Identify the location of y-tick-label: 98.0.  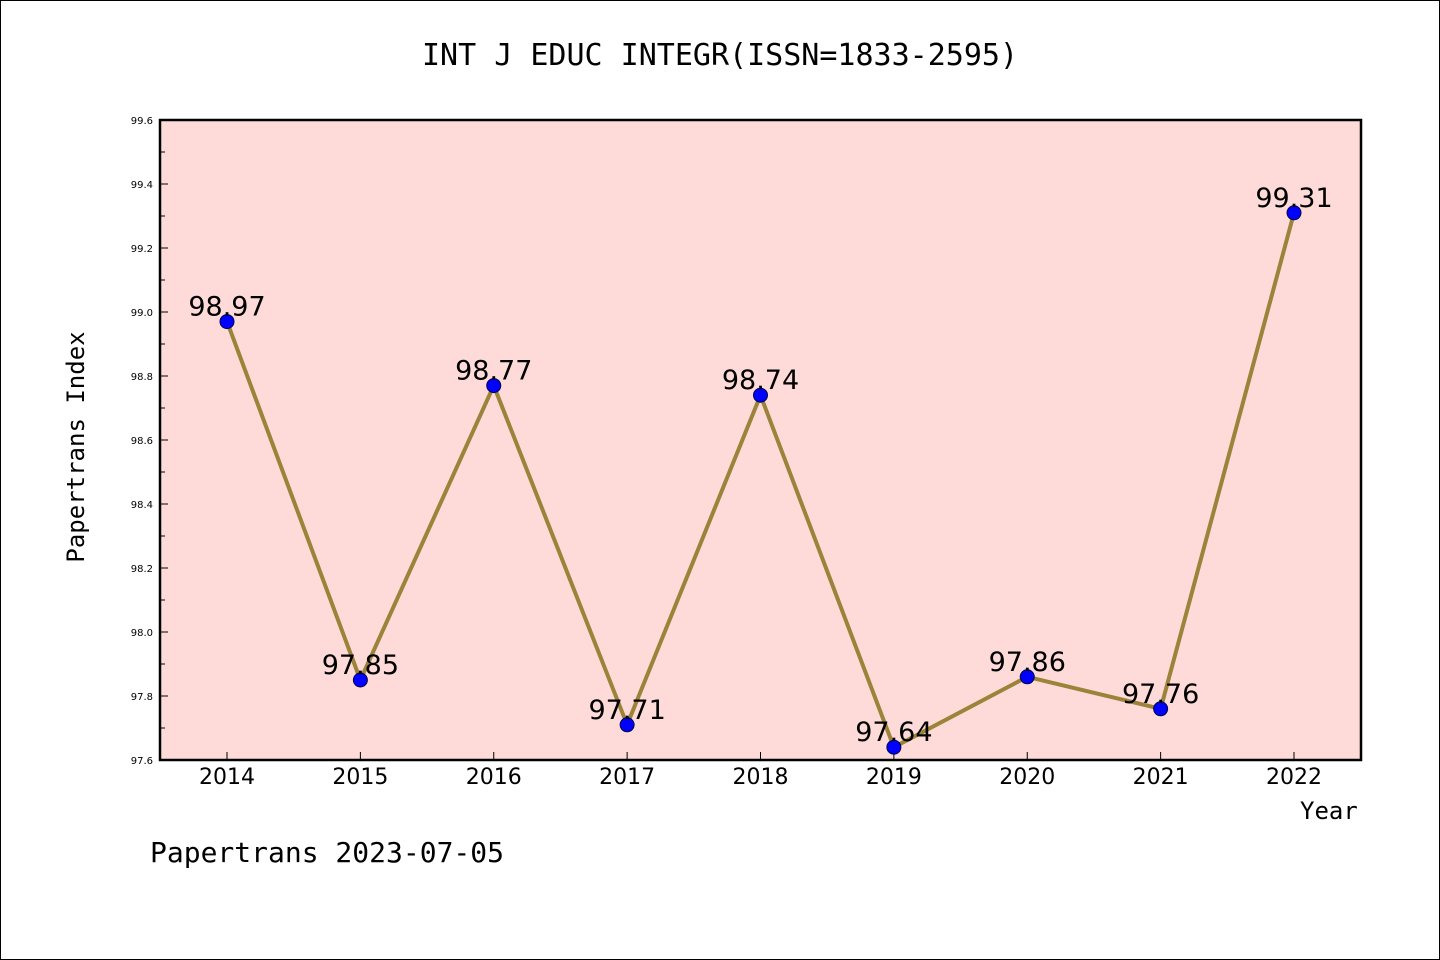
(142, 633).